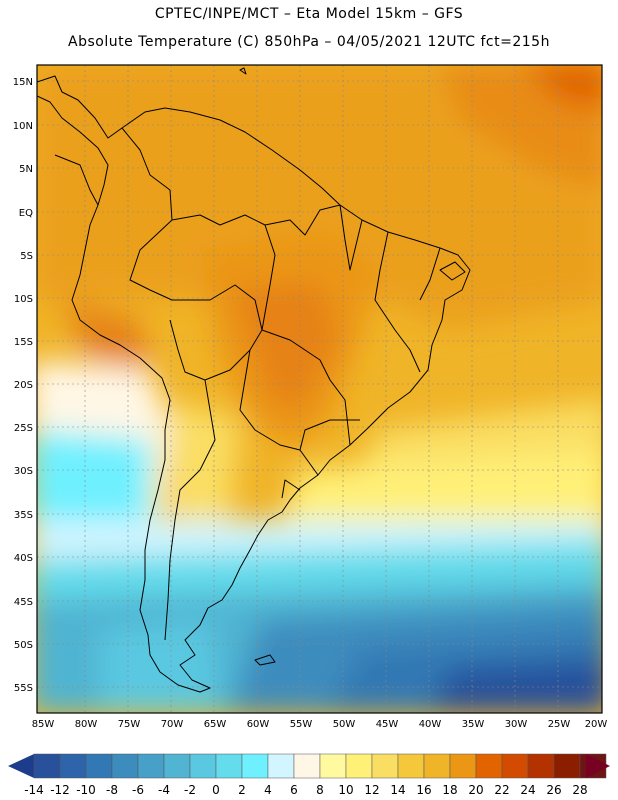  Describe the element at coordinates (397, 790) in the screenshot. I see `colorbar-label: 14` at that location.